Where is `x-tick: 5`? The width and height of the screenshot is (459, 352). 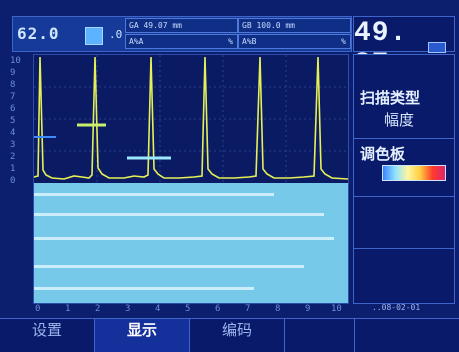
x-tick: 5 is located at coordinates (188, 309).